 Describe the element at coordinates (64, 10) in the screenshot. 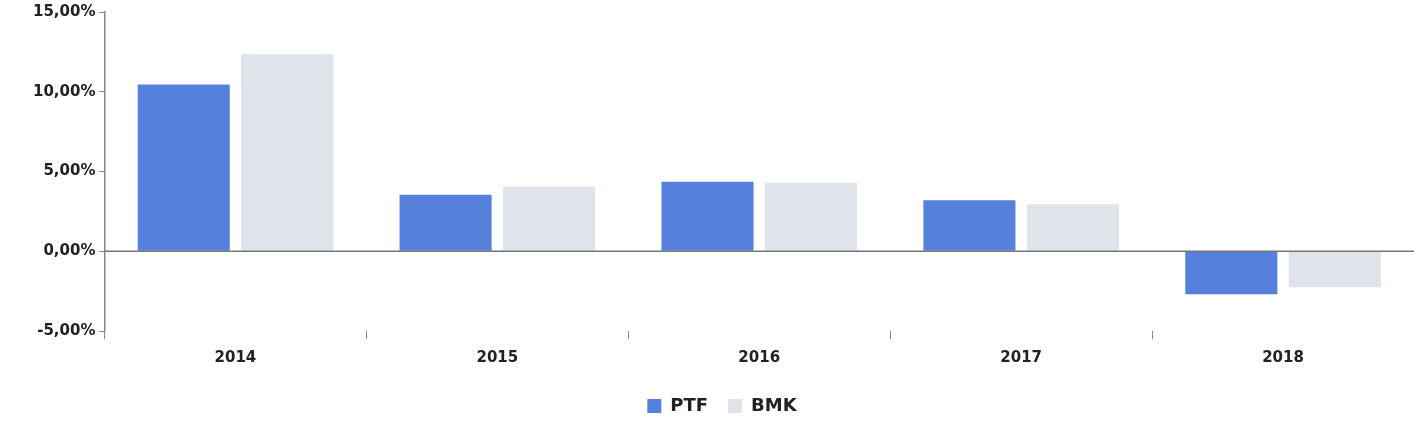

I see `y-tick-label: 15,00%` at that location.